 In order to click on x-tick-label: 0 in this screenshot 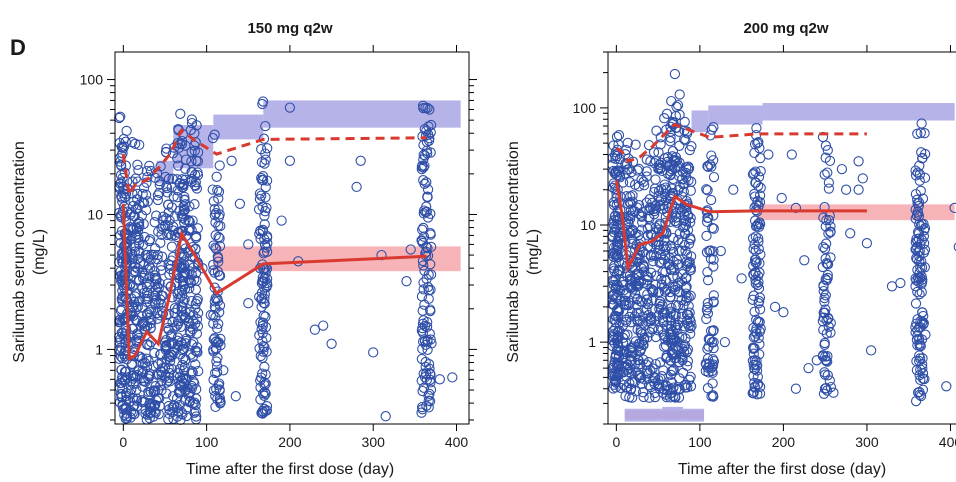, I will do `click(123, 442)`.